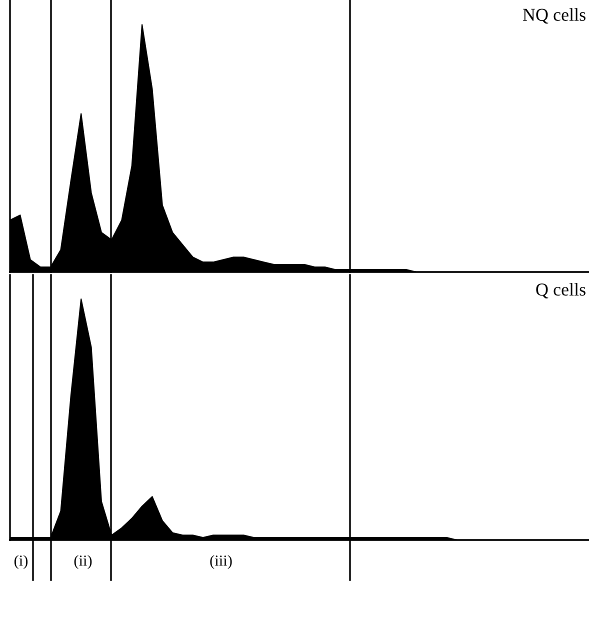  What do you see at coordinates (561, 290) in the screenshot?
I see `chart-title: Q cells` at bounding box center [561, 290].